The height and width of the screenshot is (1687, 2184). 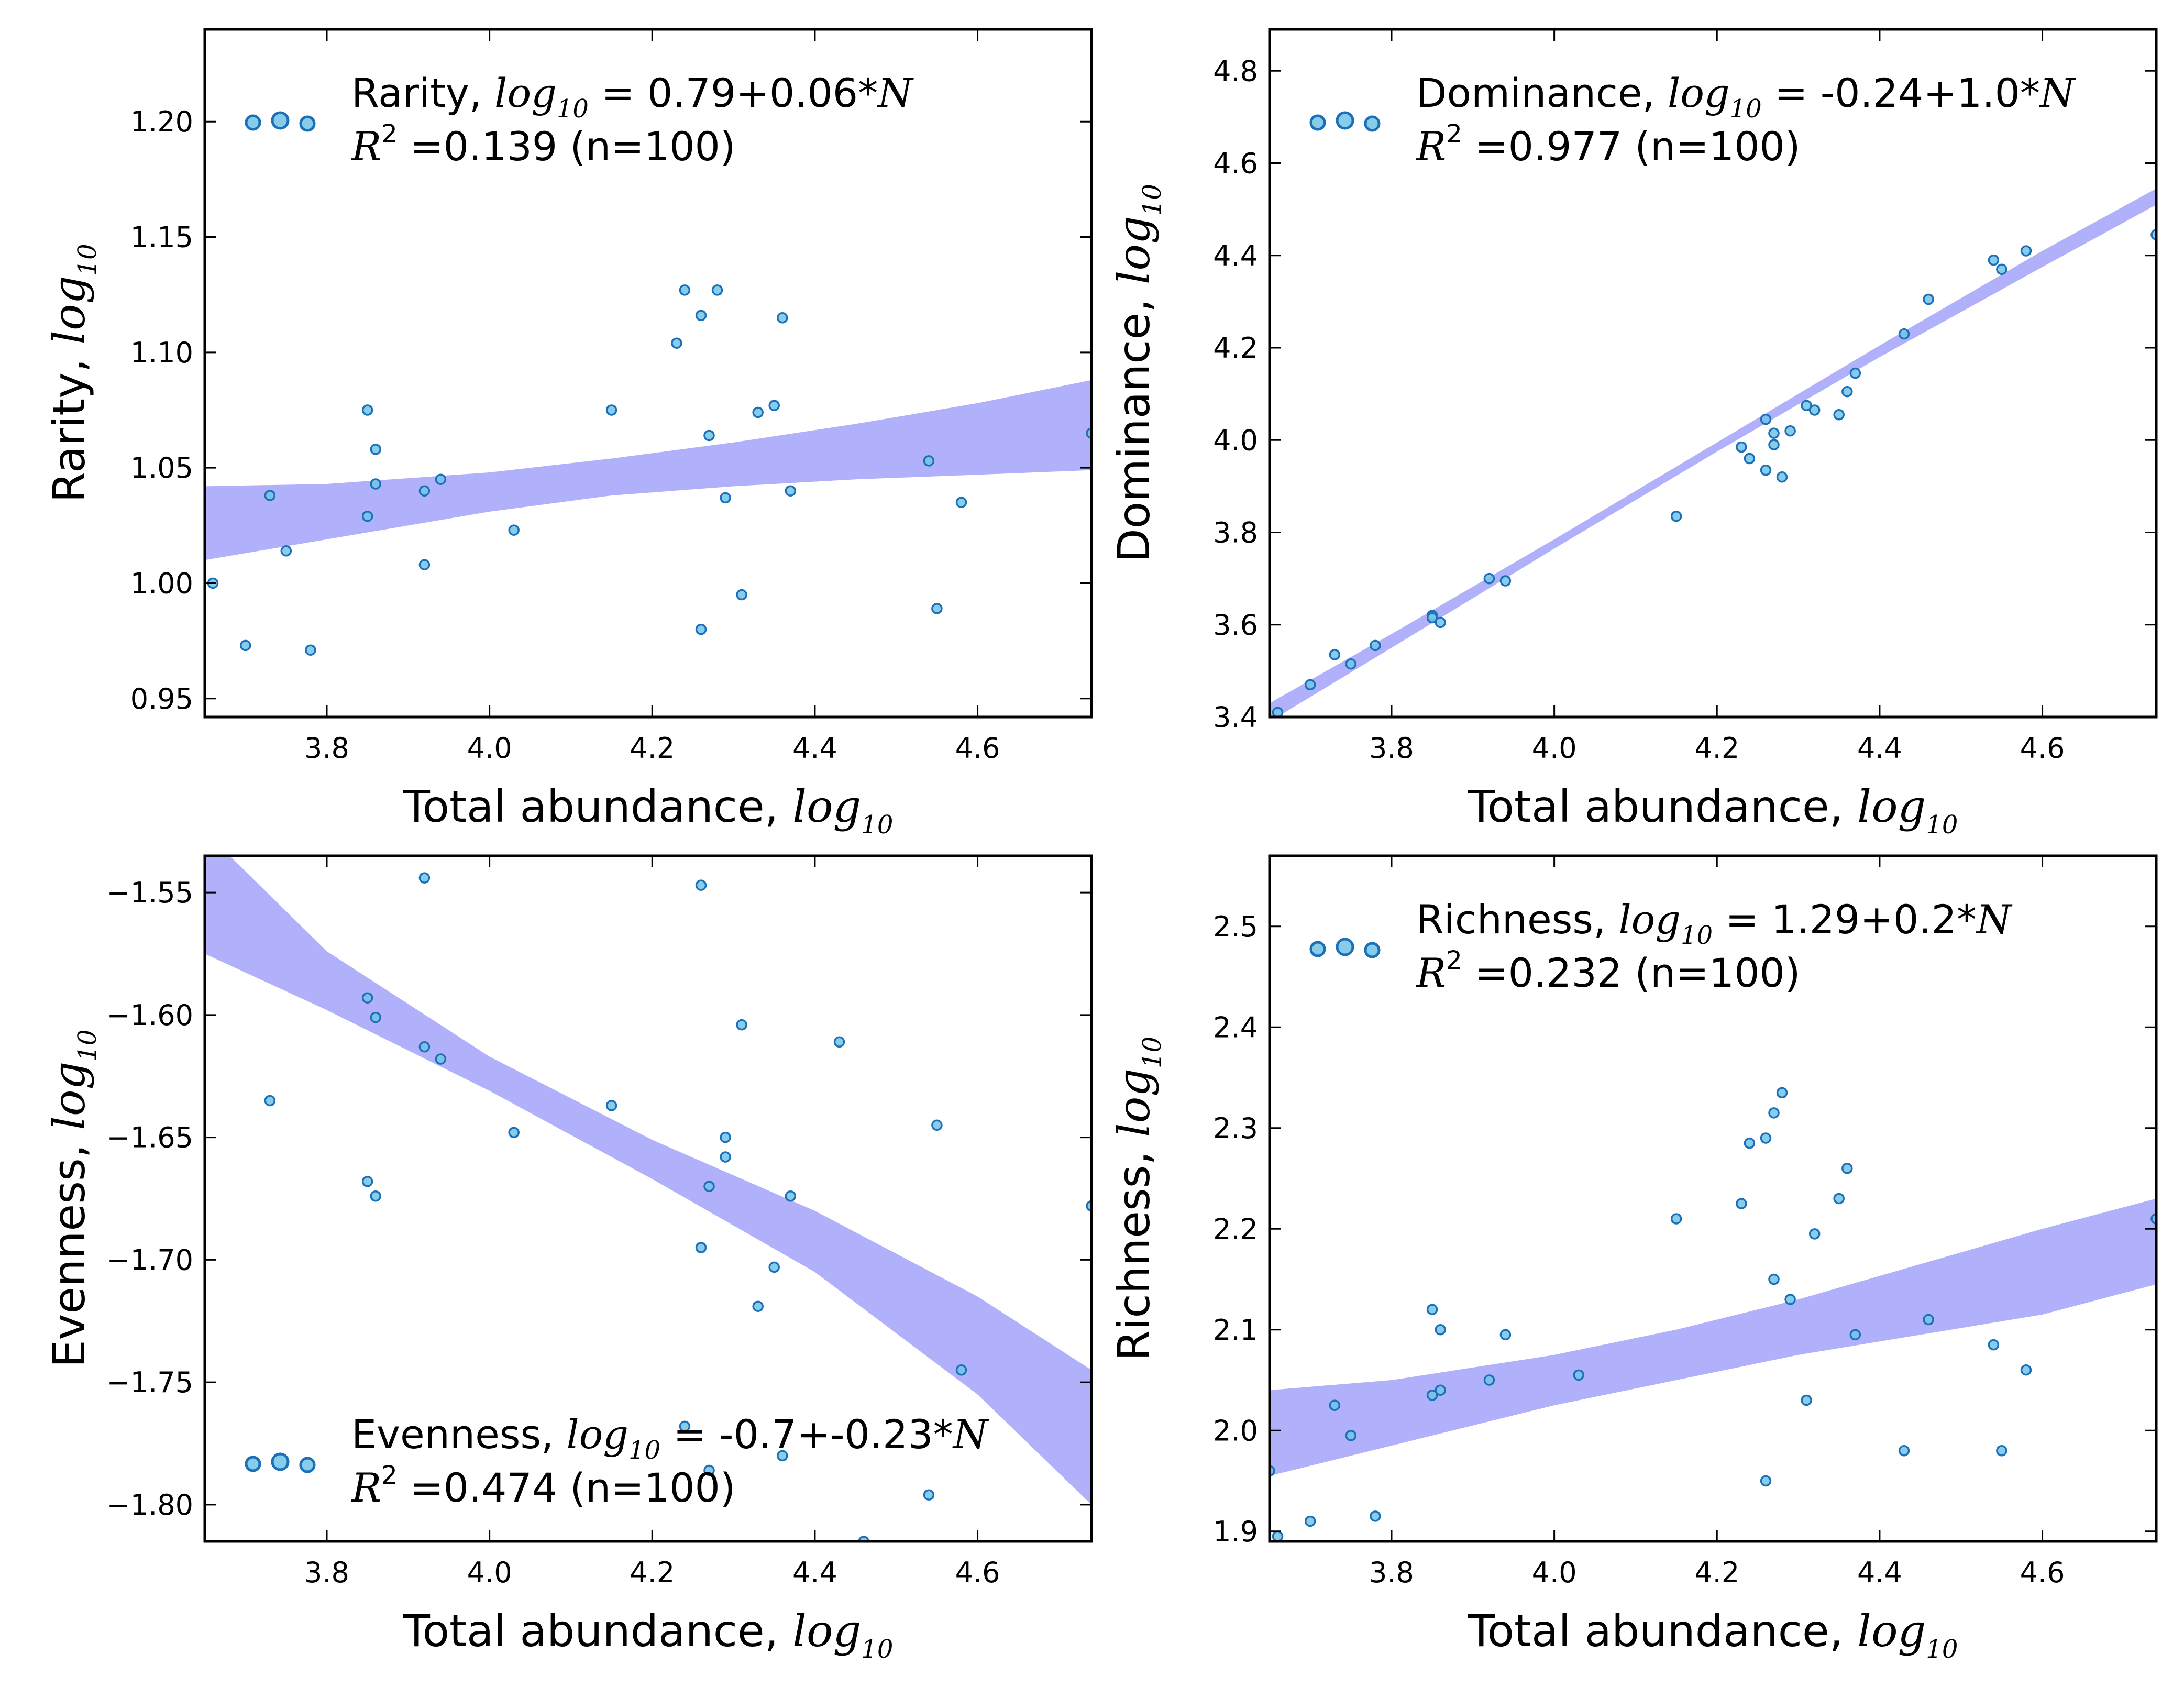 What do you see at coordinates (1236, 1331) in the screenshot?
I see `chart-4-ytick-label: 2.1` at bounding box center [1236, 1331].